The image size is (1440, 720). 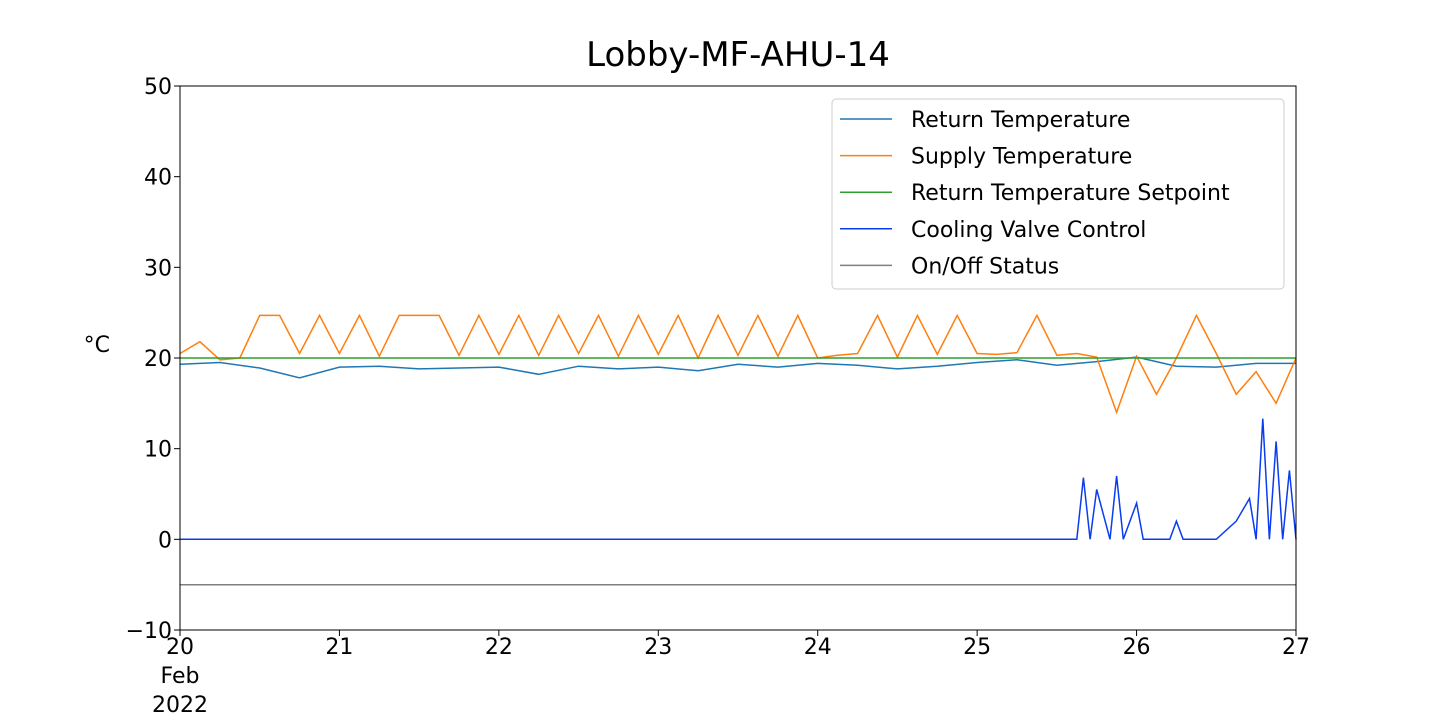 I want to click on y-tick-label: 40, so click(x=158, y=178).